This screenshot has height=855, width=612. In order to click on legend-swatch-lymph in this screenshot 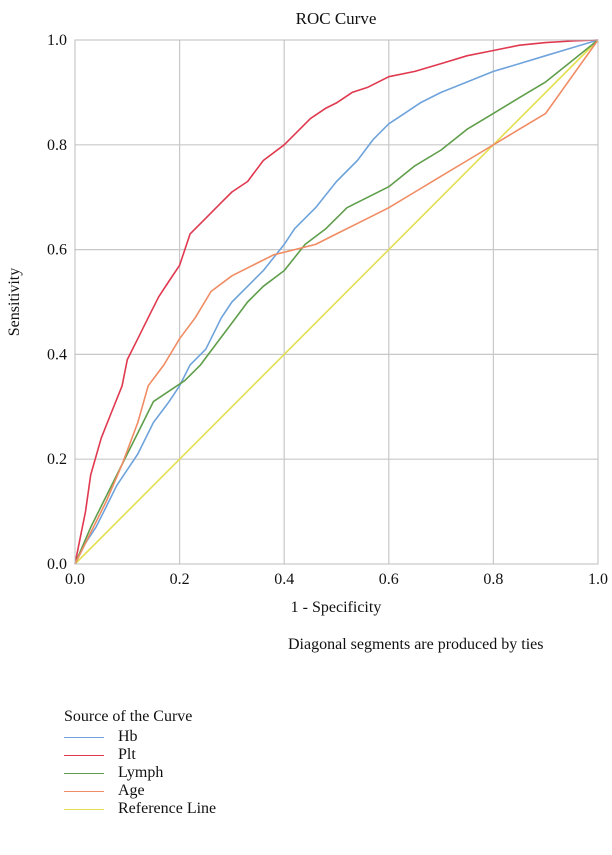, I will do `click(84, 773)`.